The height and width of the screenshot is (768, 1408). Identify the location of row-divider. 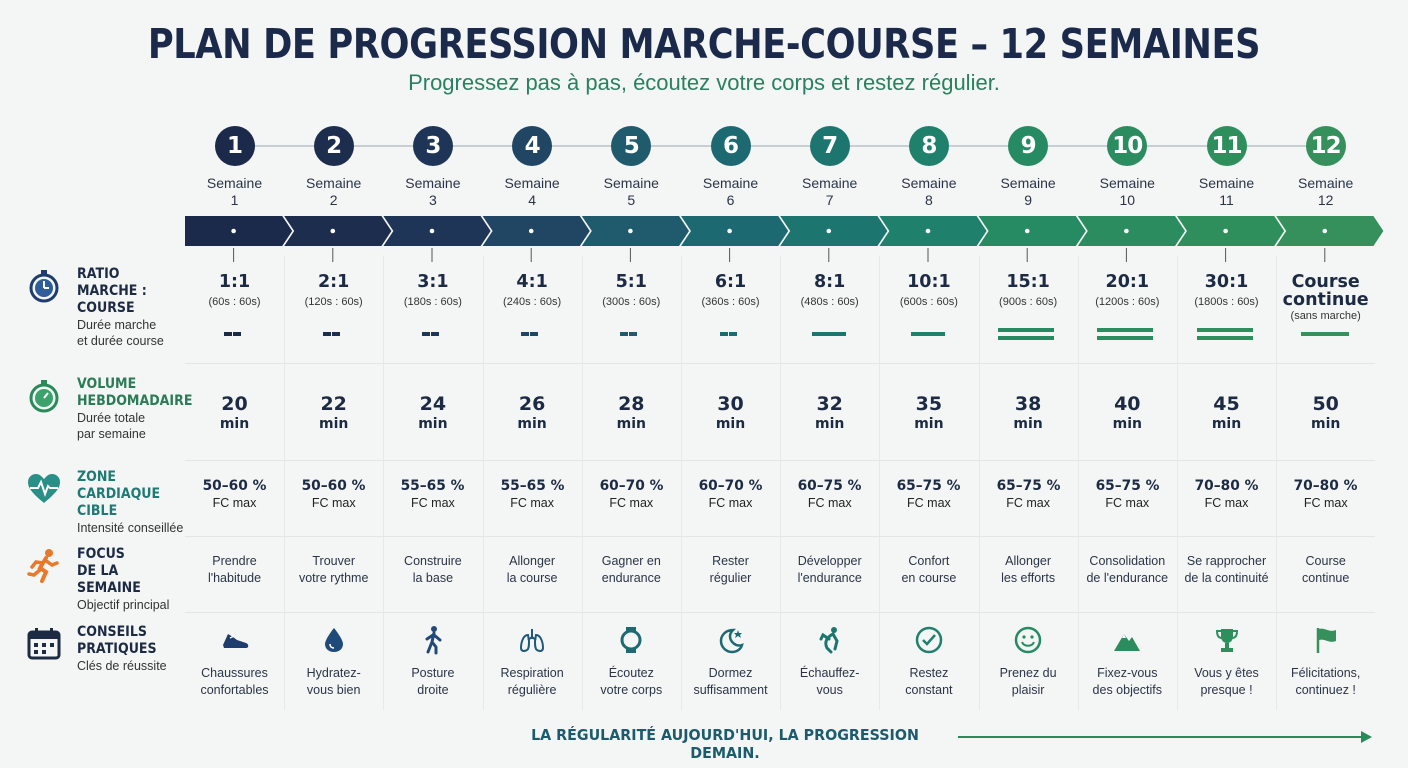
(780, 460).